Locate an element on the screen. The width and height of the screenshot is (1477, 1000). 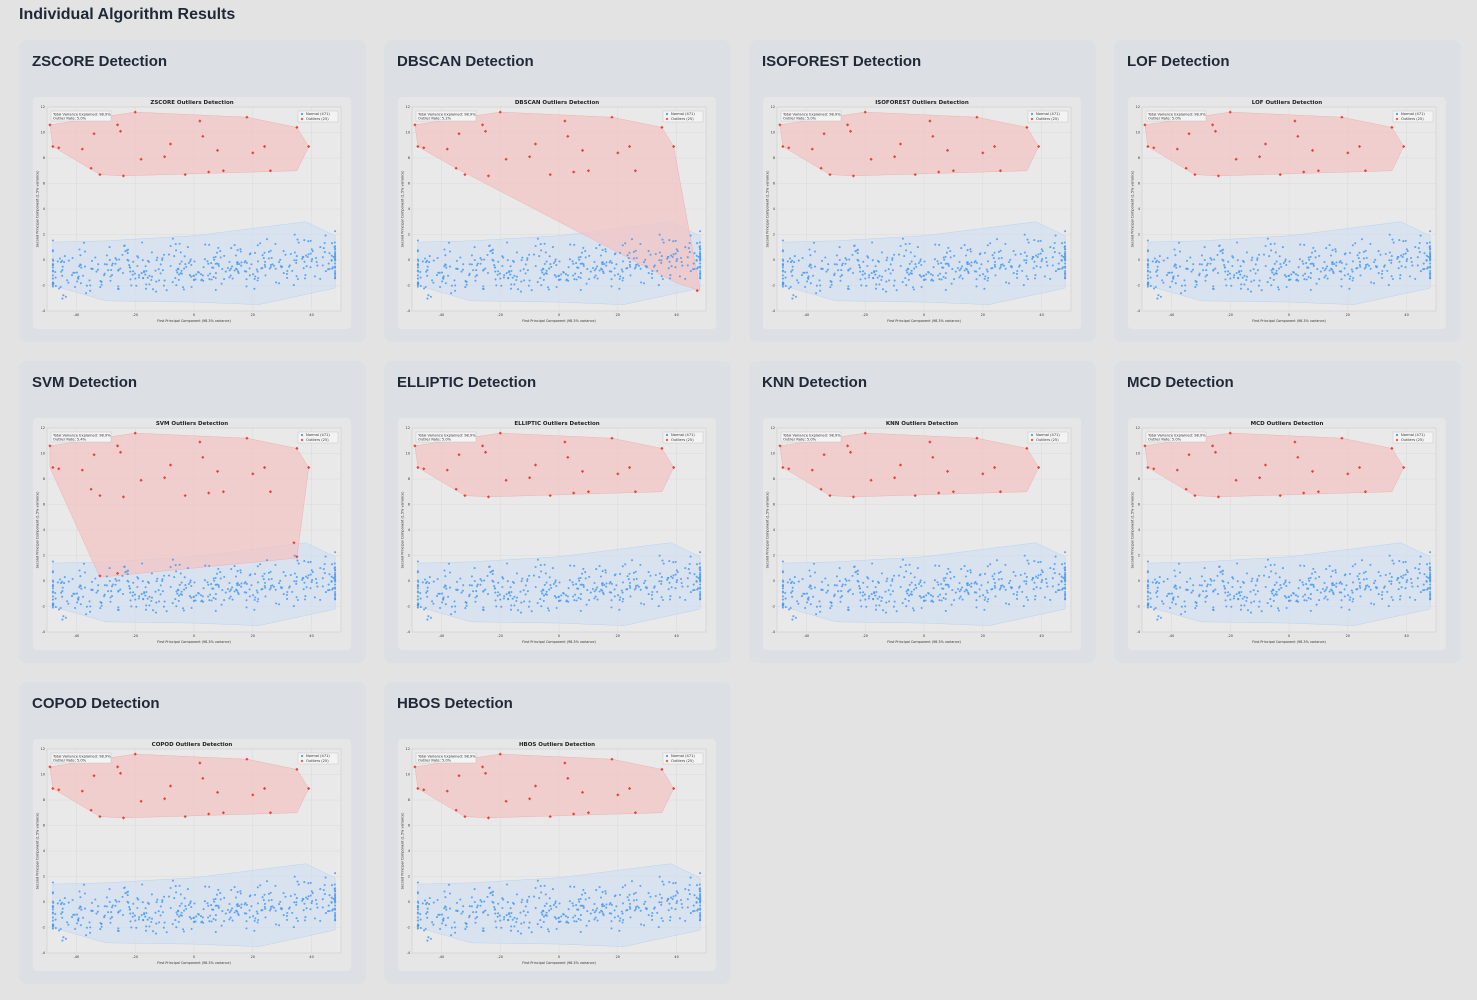
outlier-hull is located at coordinates (1274, 144).